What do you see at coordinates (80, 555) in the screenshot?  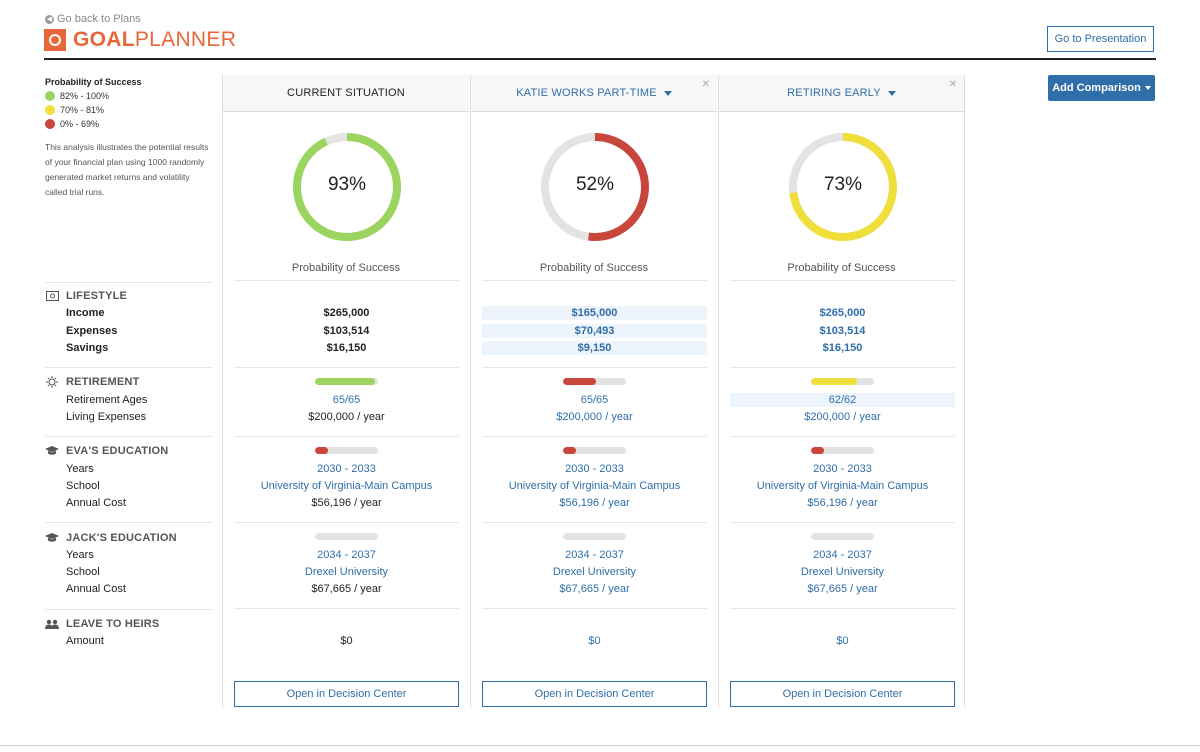 I see `jack-years-label: Years` at bounding box center [80, 555].